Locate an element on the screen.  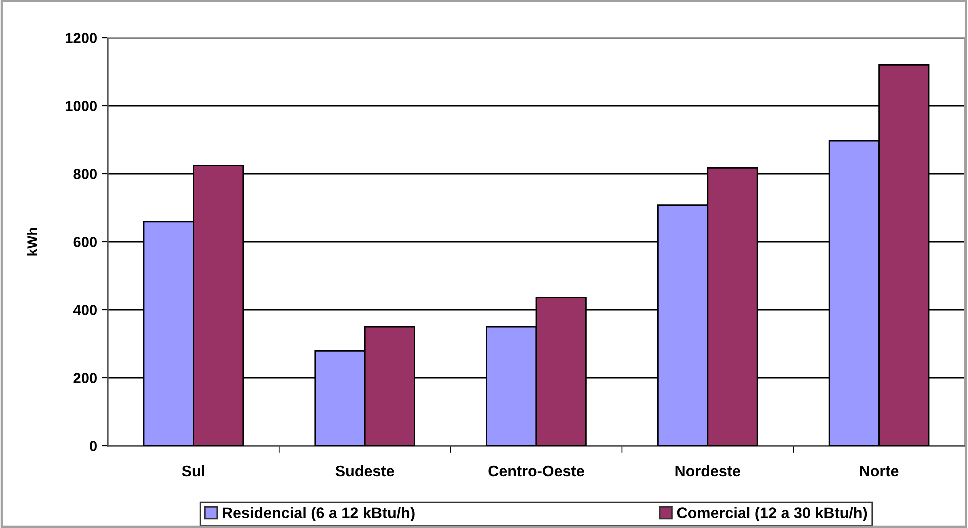
y-tick-label: 200 is located at coordinates (85, 378).